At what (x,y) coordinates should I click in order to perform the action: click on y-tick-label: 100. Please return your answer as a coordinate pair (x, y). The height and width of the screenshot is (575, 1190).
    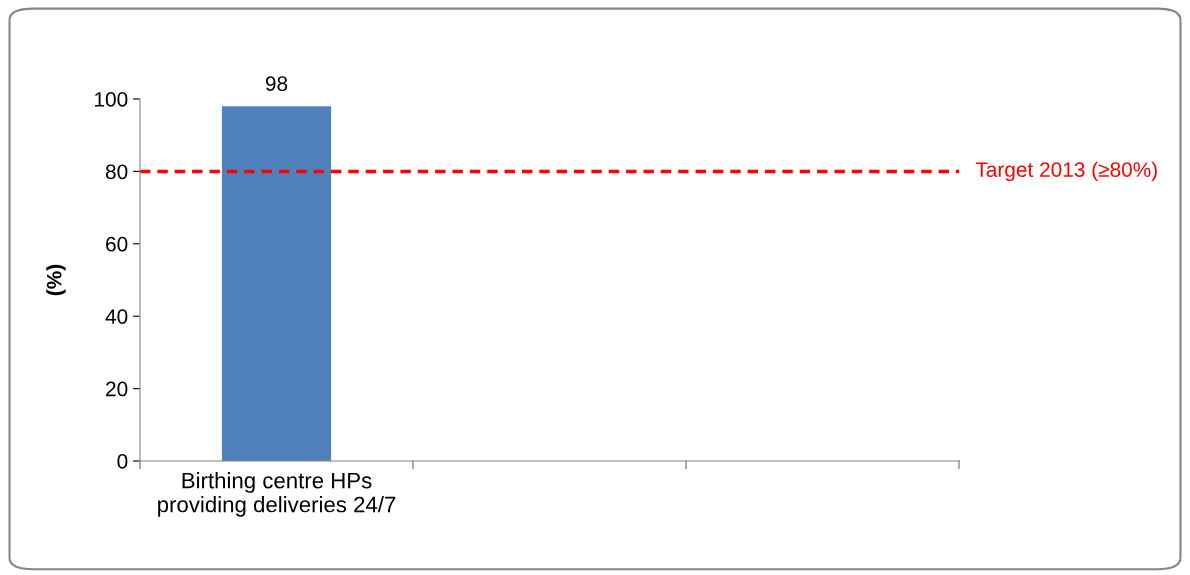
    Looking at the image, I should click on (111, 99).